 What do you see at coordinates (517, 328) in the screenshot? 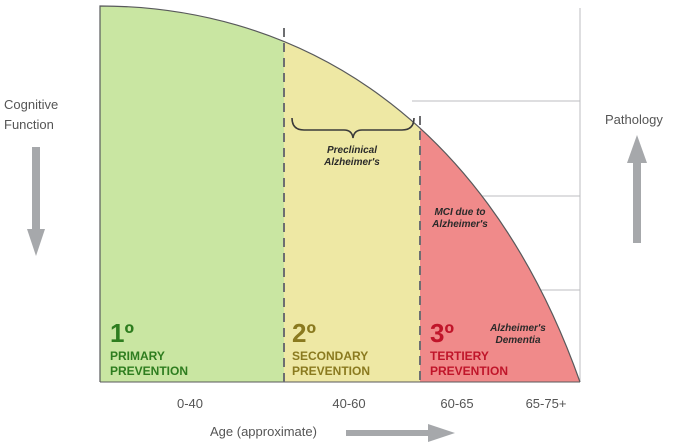
I see `dementia-label-line1: Alzheimer's` at bounding box center [517, 328].